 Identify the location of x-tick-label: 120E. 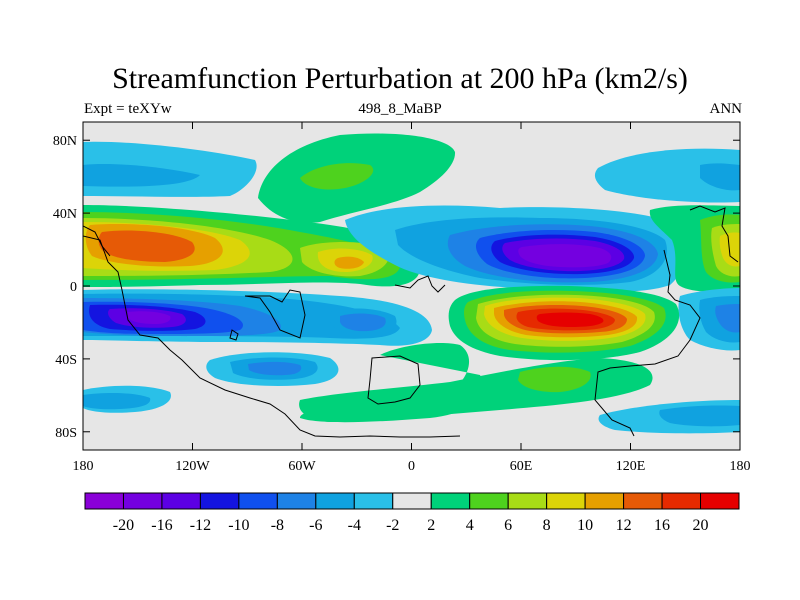
(631, 466).